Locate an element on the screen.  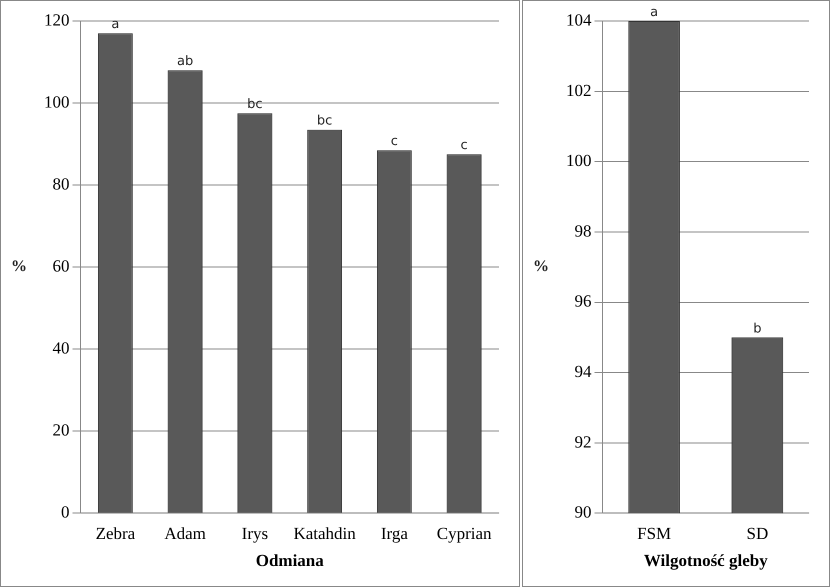
y-tick-label: 80 is located at coordinates (61, 184).